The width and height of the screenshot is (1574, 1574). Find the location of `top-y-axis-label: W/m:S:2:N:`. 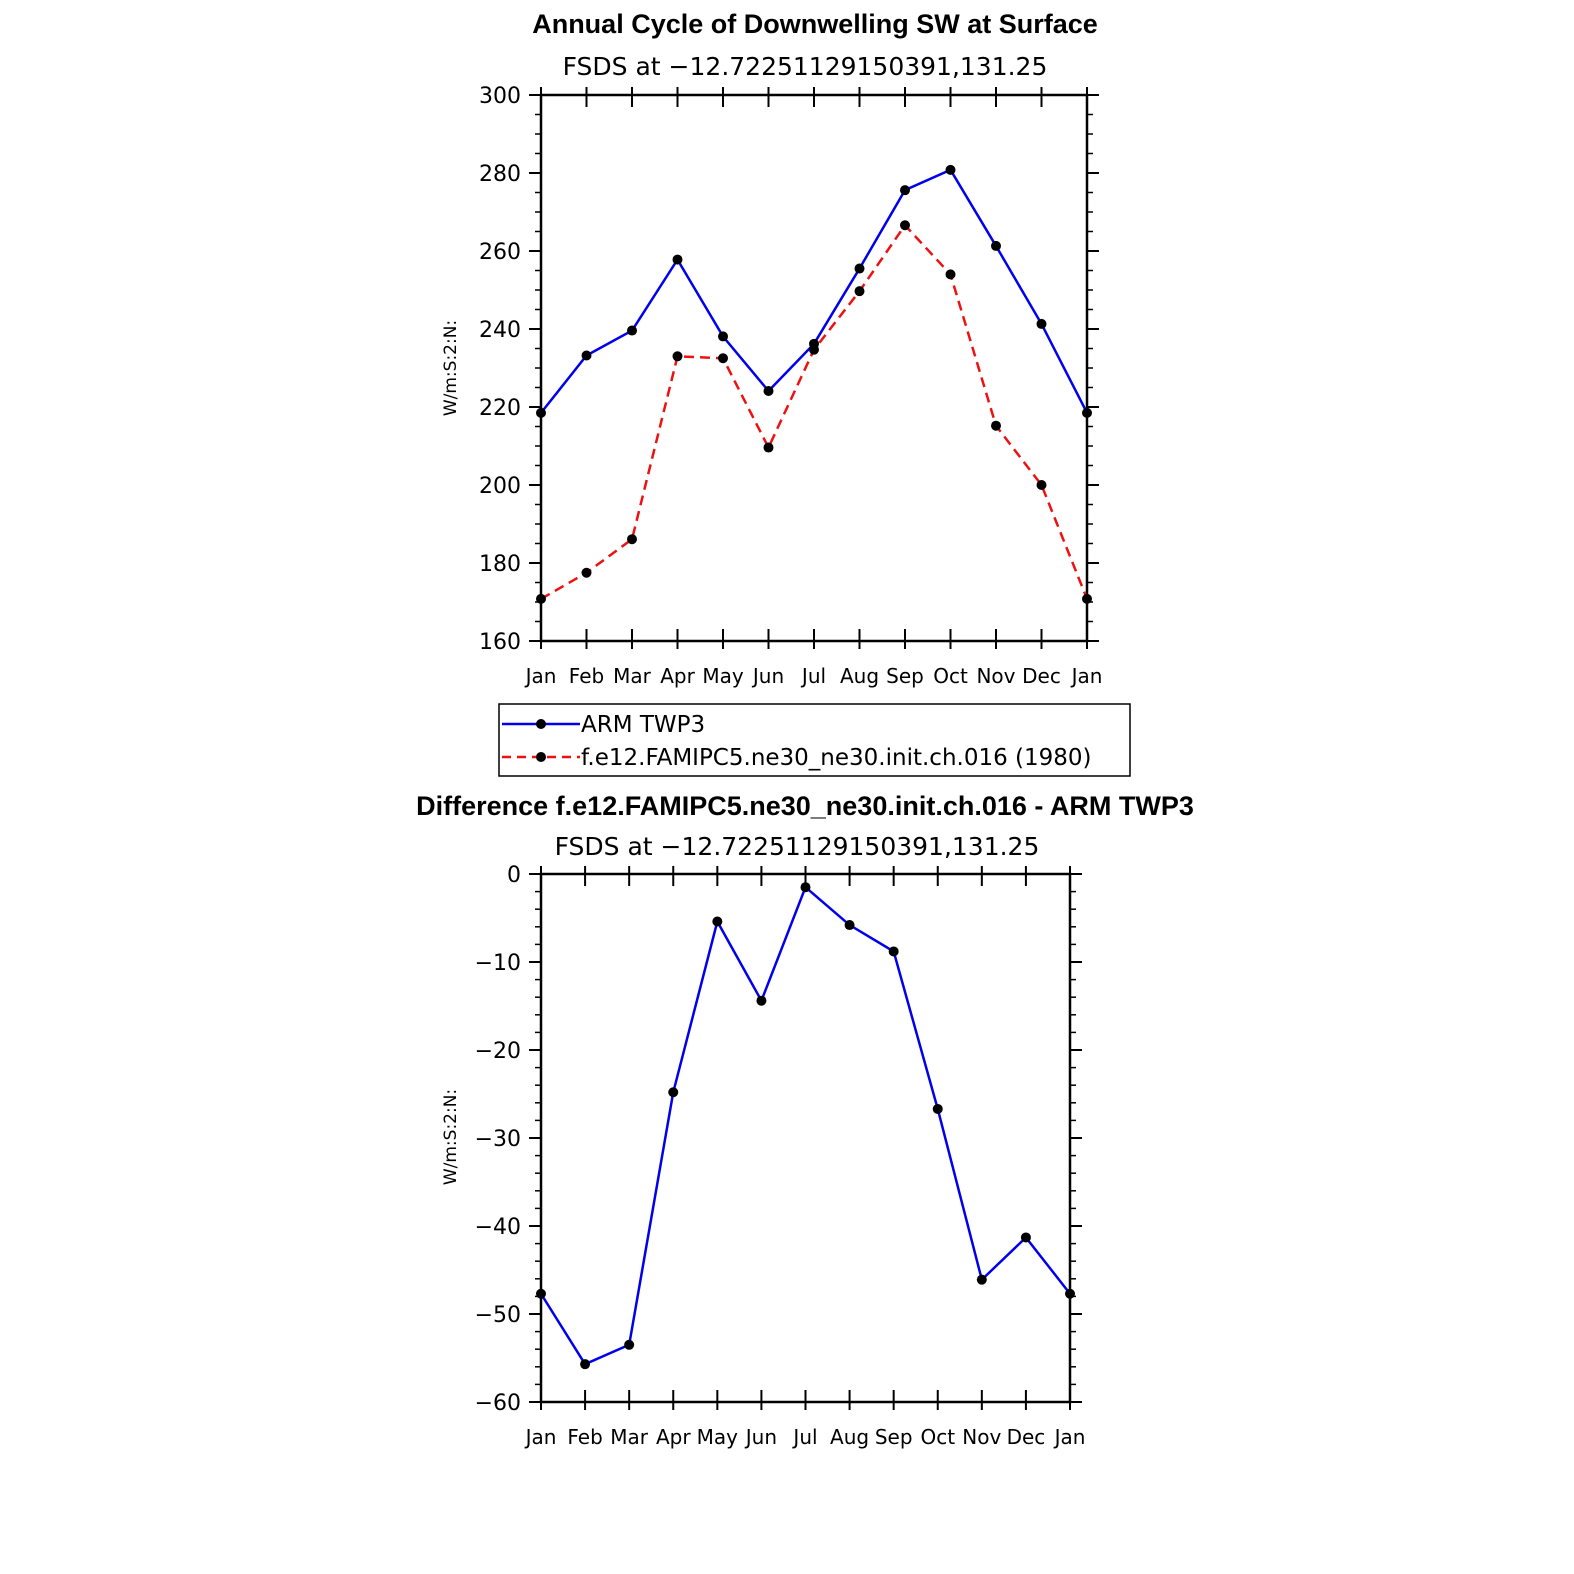

top-y-axis-label: W/m:S:2:N: is located at coordinates (451, 368).